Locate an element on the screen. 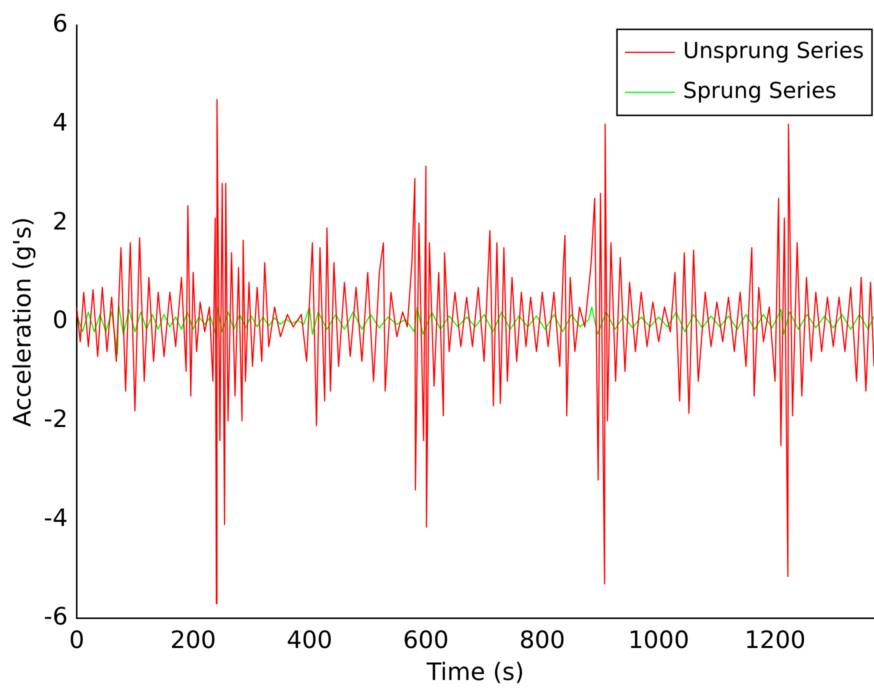 This screenshot has height=690, width=874. x-tick-label: 200 is located at coordinates (193, 640).